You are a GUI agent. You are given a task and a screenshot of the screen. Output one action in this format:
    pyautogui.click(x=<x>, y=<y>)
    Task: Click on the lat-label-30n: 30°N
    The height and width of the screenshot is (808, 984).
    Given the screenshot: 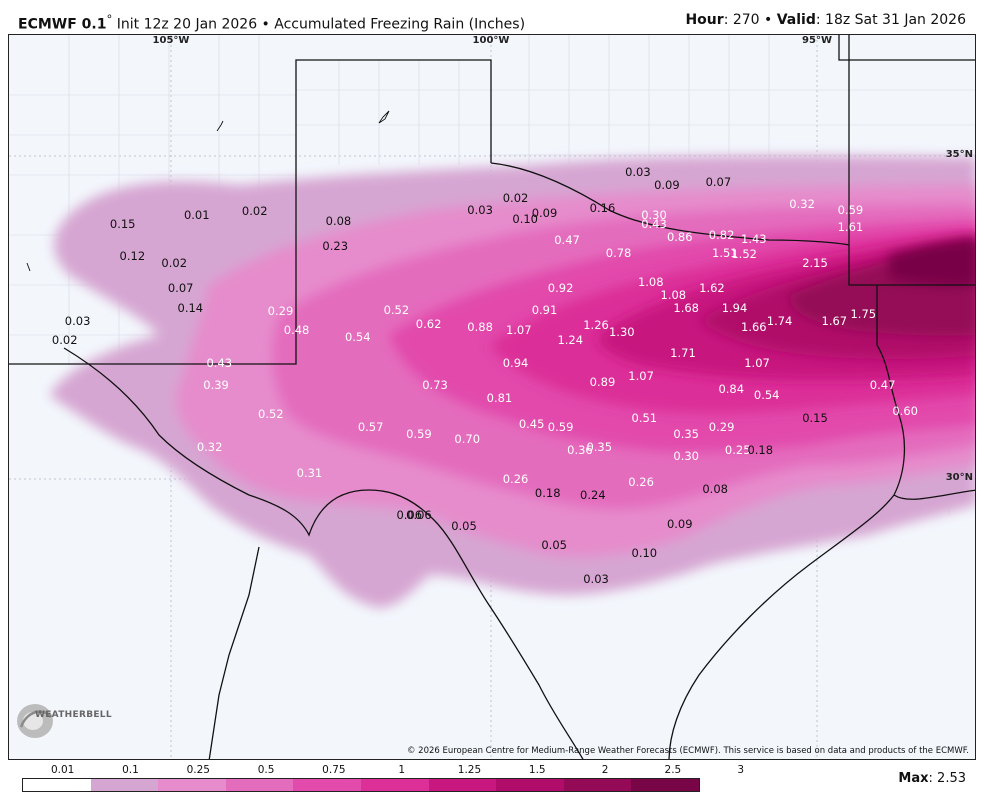 What is the action you would take?
    pyautogui.click(x=959, y=477)
    